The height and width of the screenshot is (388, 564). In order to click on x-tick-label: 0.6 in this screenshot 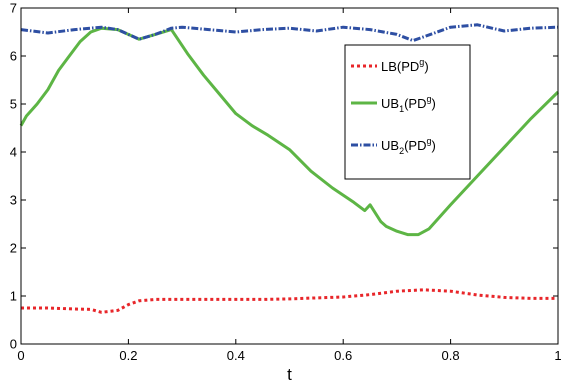, I will do `click(343, 355)`.